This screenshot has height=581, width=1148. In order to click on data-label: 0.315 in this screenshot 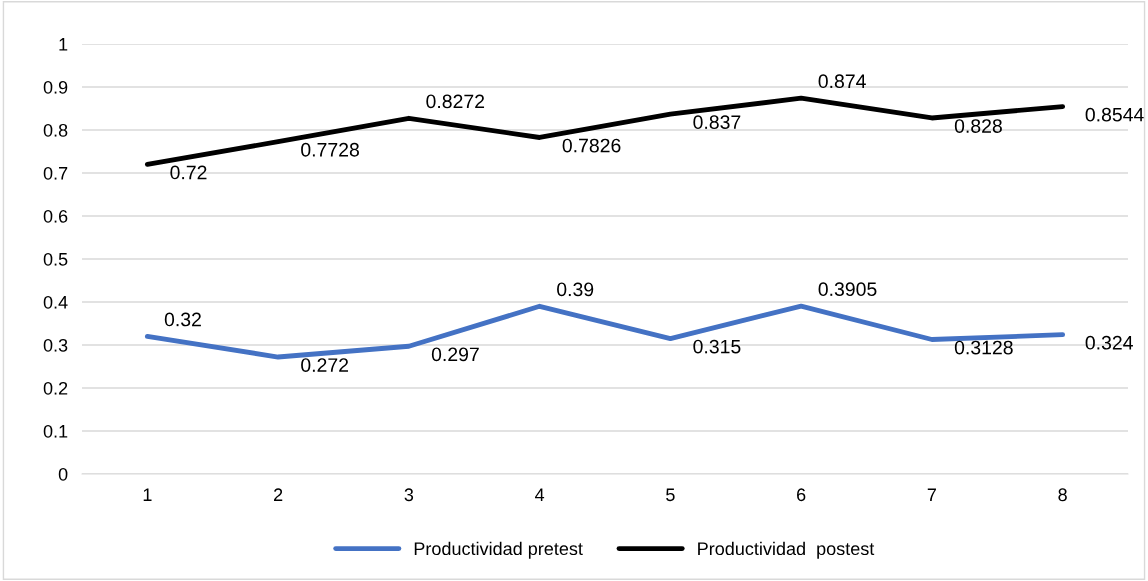, I will do `click(717, 346)`.